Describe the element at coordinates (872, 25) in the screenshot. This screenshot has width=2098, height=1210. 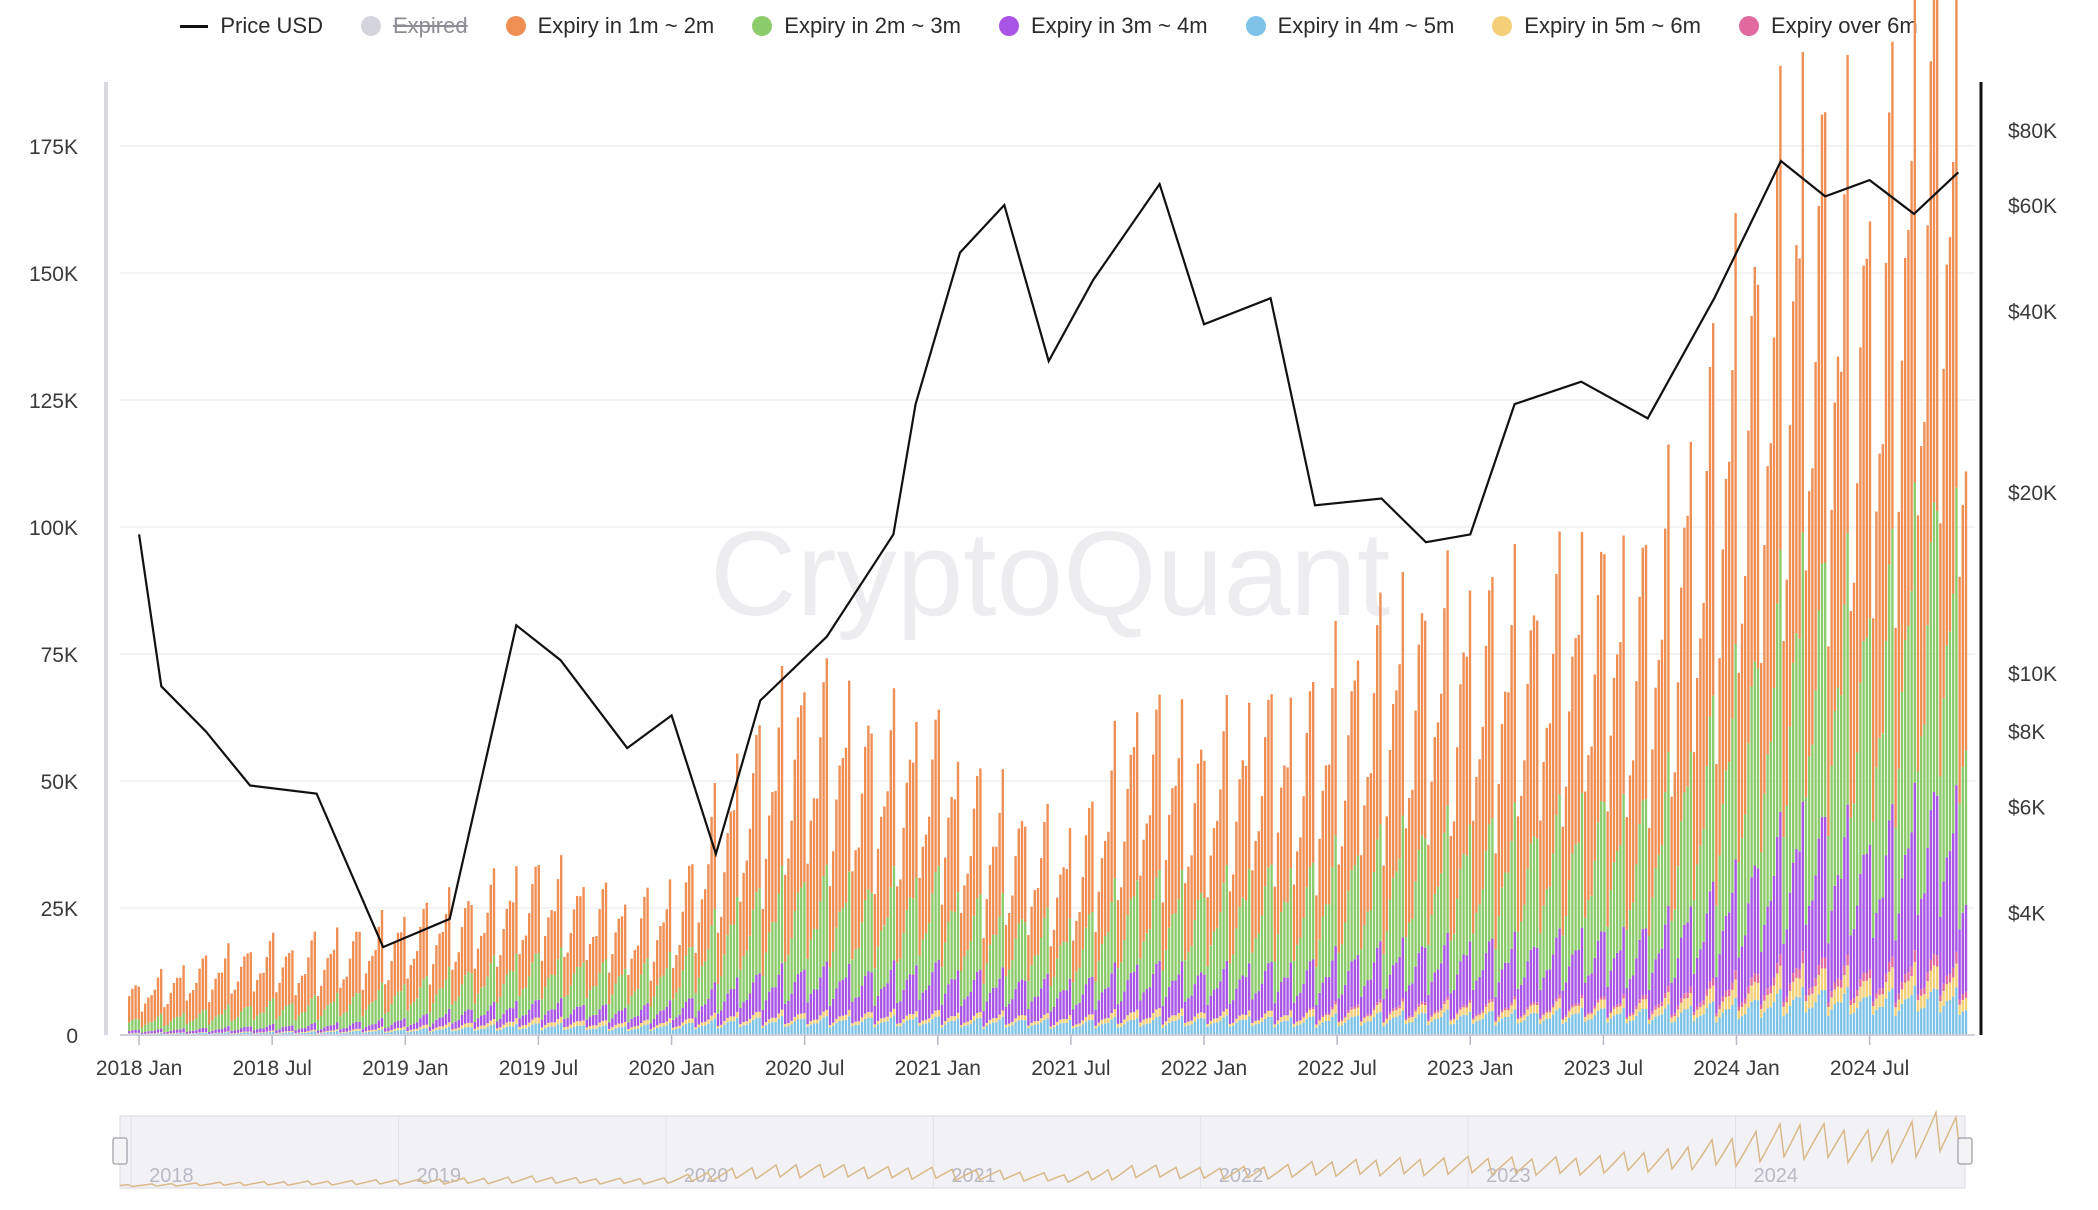
I see `legend-label: Expiry in 2m ~ 3m` at that location.